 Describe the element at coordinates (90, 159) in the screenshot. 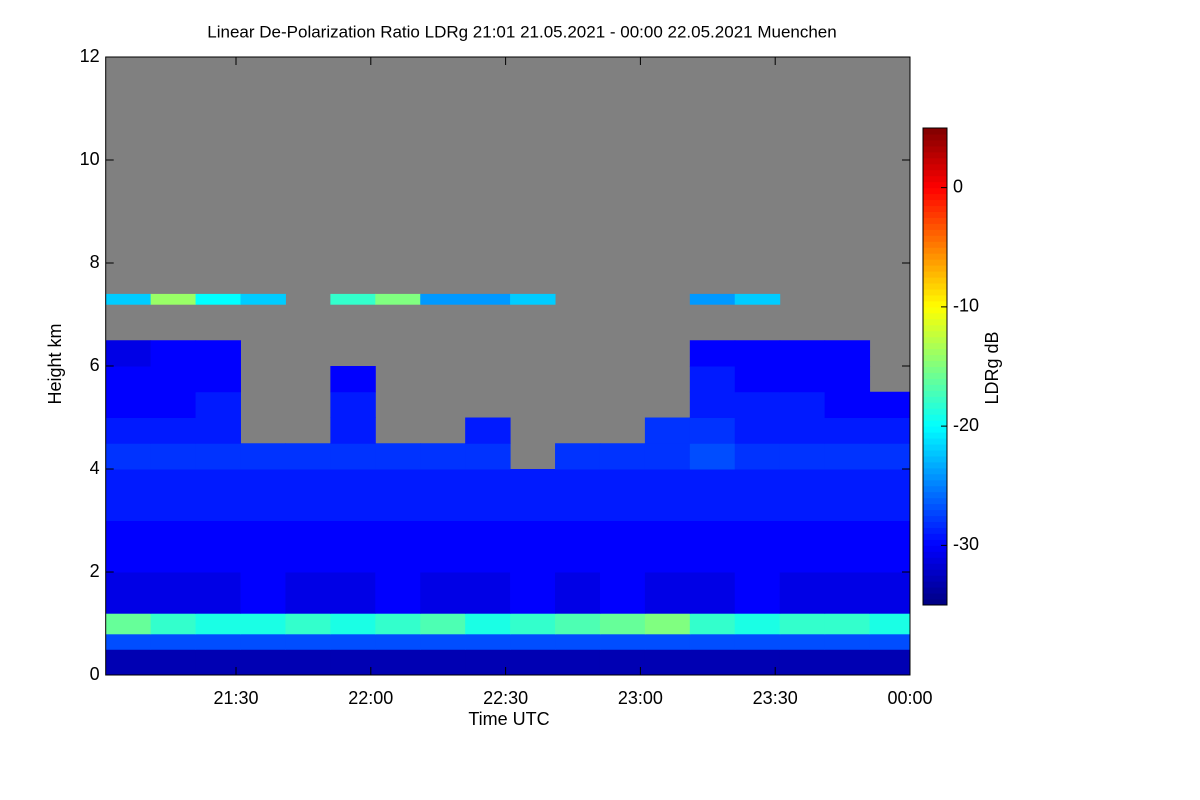

I see `y-tick-label: 10` at that location.